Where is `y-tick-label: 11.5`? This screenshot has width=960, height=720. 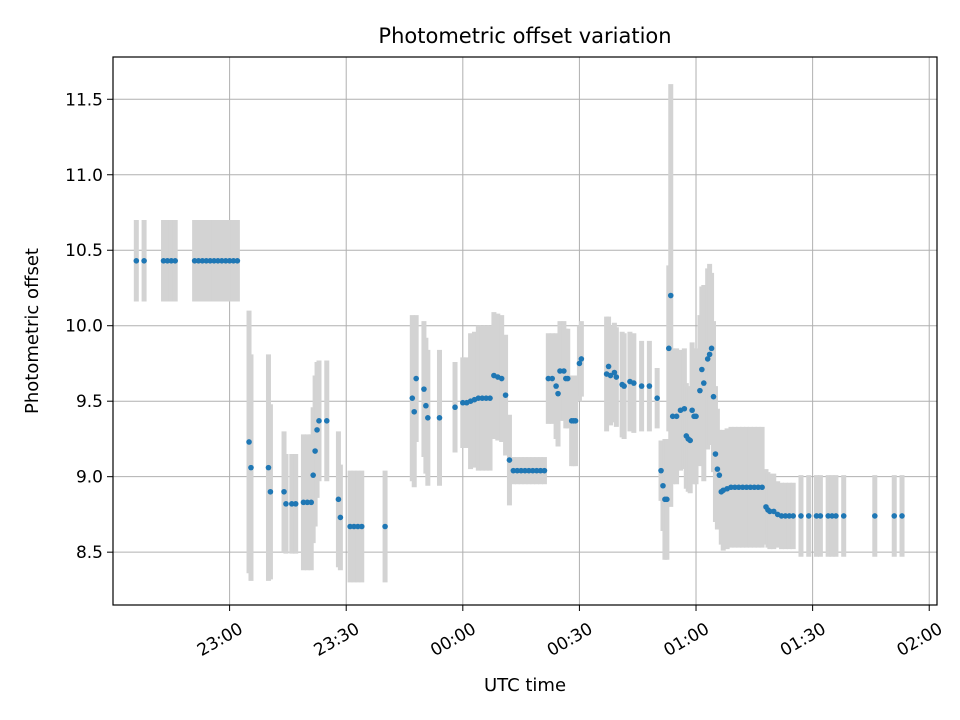
y-tick-label: 11.5 is located at coordinates (84, 100).